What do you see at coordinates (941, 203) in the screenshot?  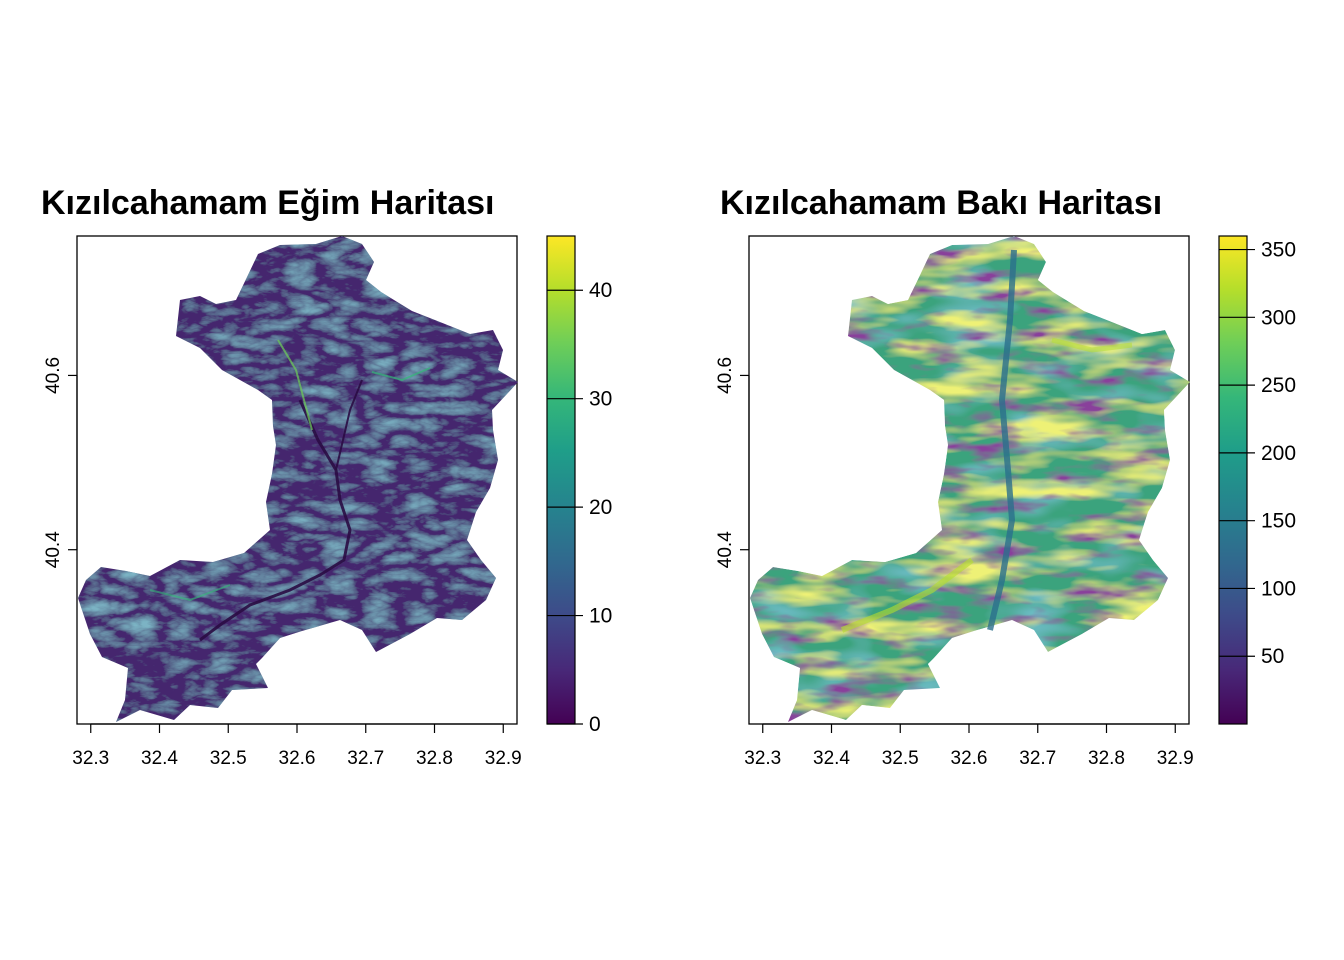 I see `panel-title: Kızılcahamam Bakı Haritası` at bounding box center [941, 203].